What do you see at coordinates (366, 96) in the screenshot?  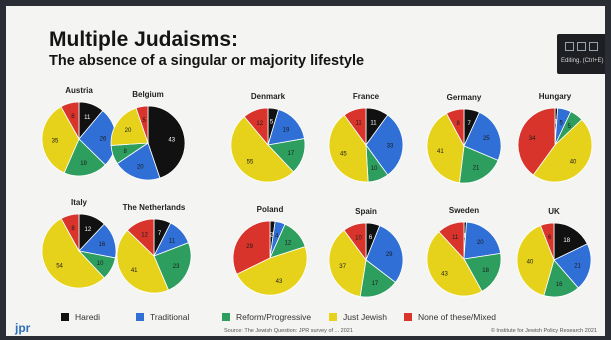 I see `pie-title: France` at bounding box center [366, 96].